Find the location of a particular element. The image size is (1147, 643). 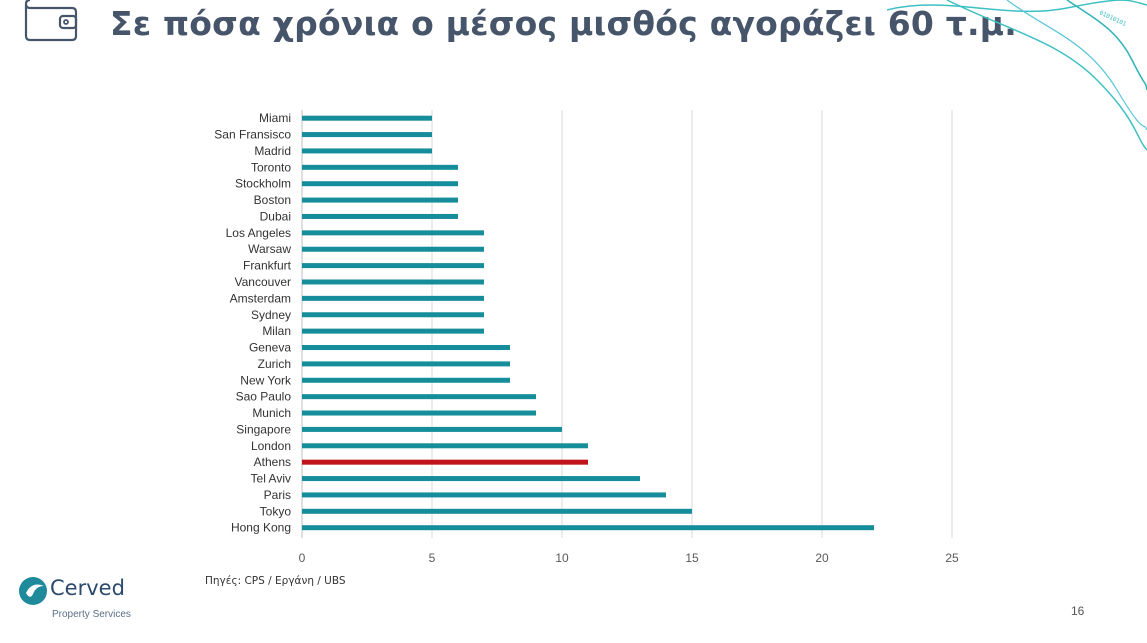

category-label: Athens is located at coordinates (272, 462).